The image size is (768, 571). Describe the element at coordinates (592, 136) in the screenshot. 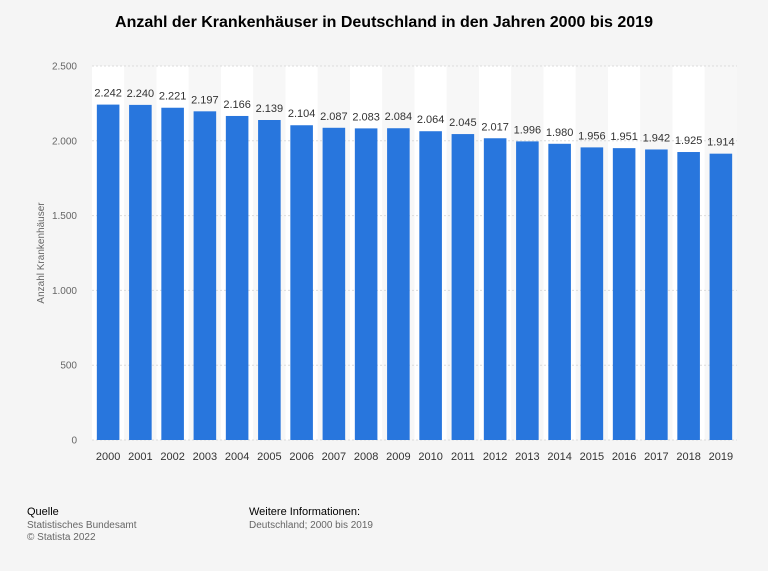

I see `data-label: 1.956` at that location.